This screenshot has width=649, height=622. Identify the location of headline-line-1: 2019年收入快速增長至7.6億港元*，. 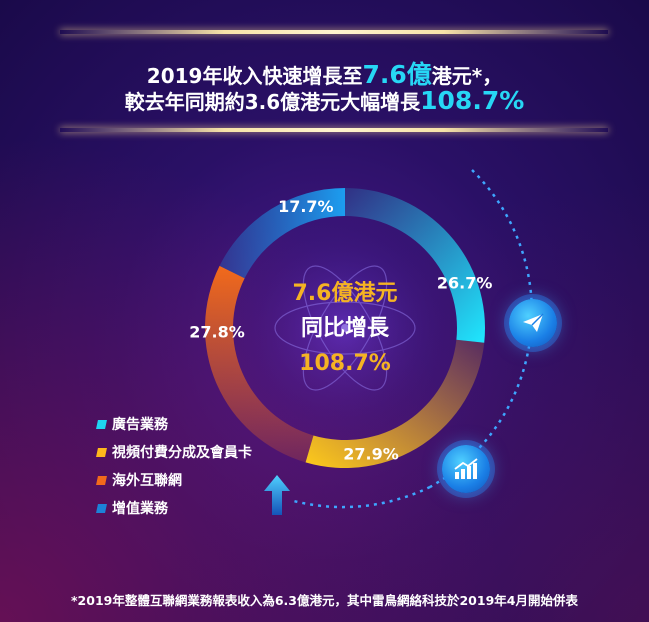
(324, 73).